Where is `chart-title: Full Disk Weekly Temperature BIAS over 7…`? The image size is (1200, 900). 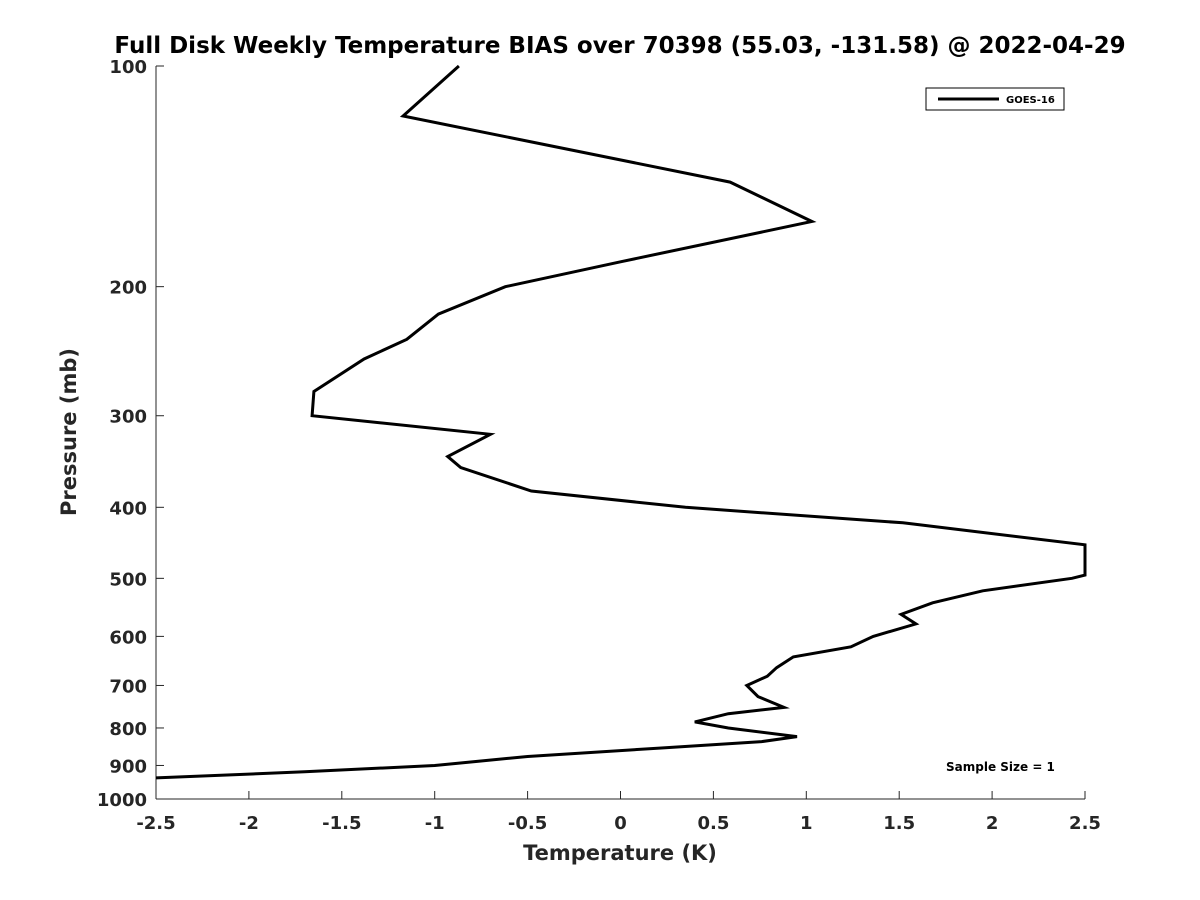 chart-title: Full Disk Weekly Temperature BIAS over 7… is located at coordinates (619, 46).